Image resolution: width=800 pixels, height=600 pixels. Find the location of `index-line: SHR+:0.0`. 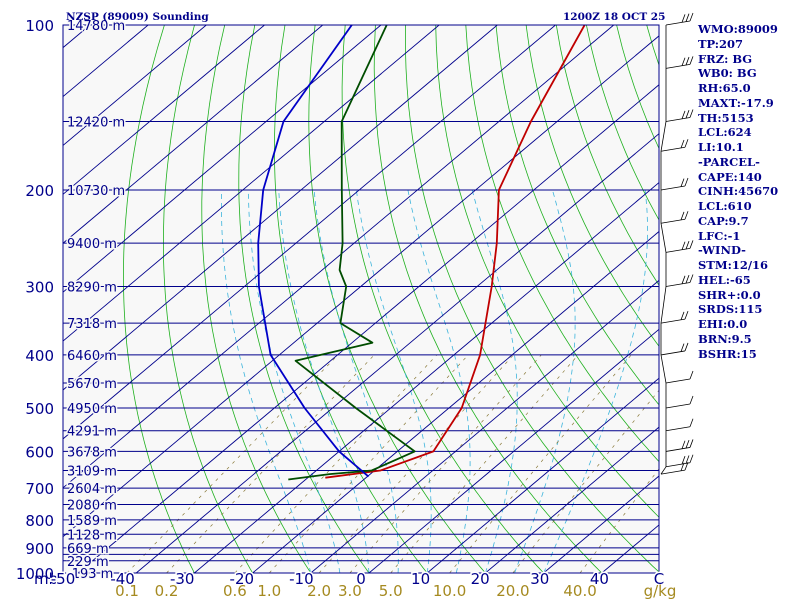

index-line: SHR+:0.0 is located at coordinates (729, 294).